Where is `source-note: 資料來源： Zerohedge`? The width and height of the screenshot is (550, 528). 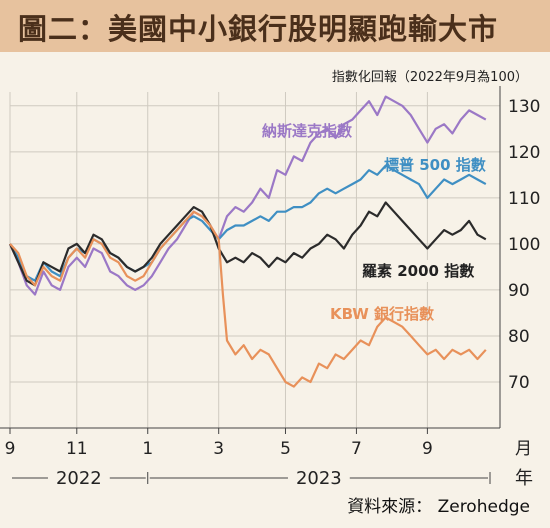 source-note: 資料來源： Zerohedge is located at coordinates (438, 507).